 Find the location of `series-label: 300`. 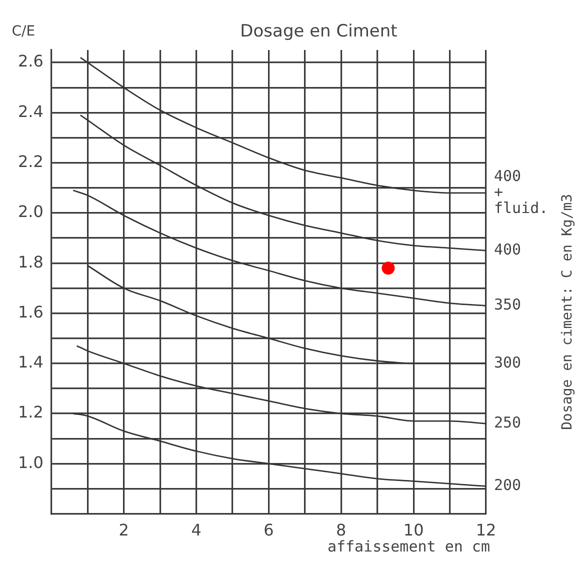

series-label: 300 is located at coordinates (508, 362).